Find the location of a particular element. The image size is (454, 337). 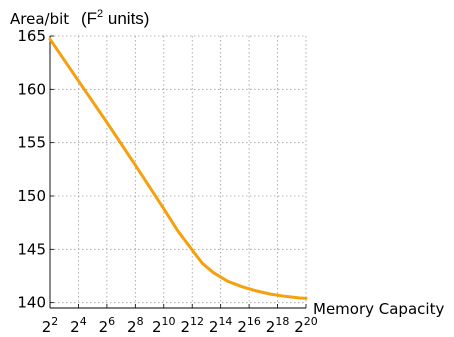

x-tick-label: 218 is located at coordinates (278, 325).